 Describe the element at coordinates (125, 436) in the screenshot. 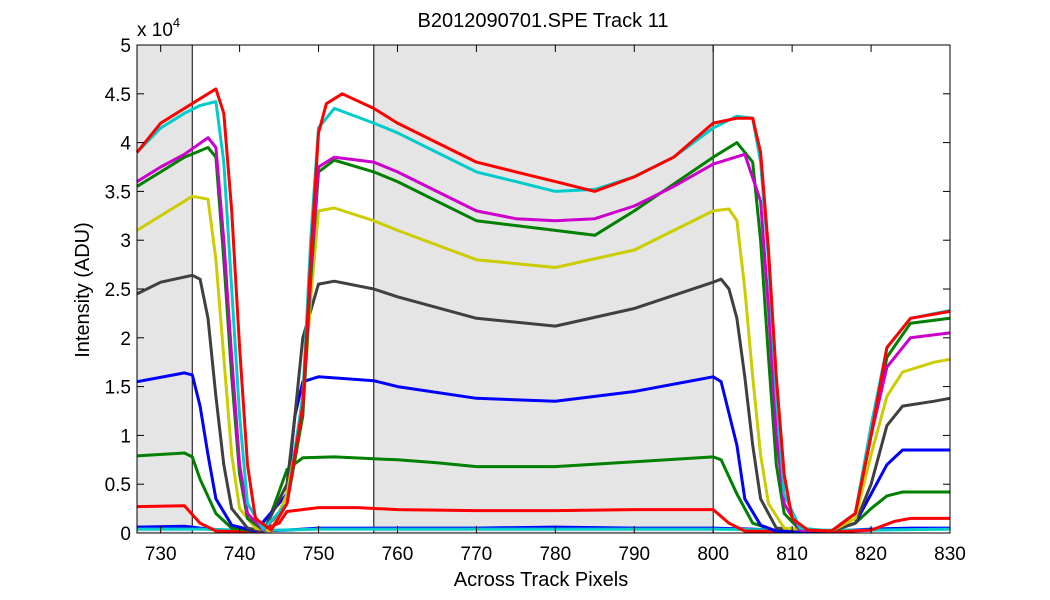

I see `y-tick-label: 1` at that location.